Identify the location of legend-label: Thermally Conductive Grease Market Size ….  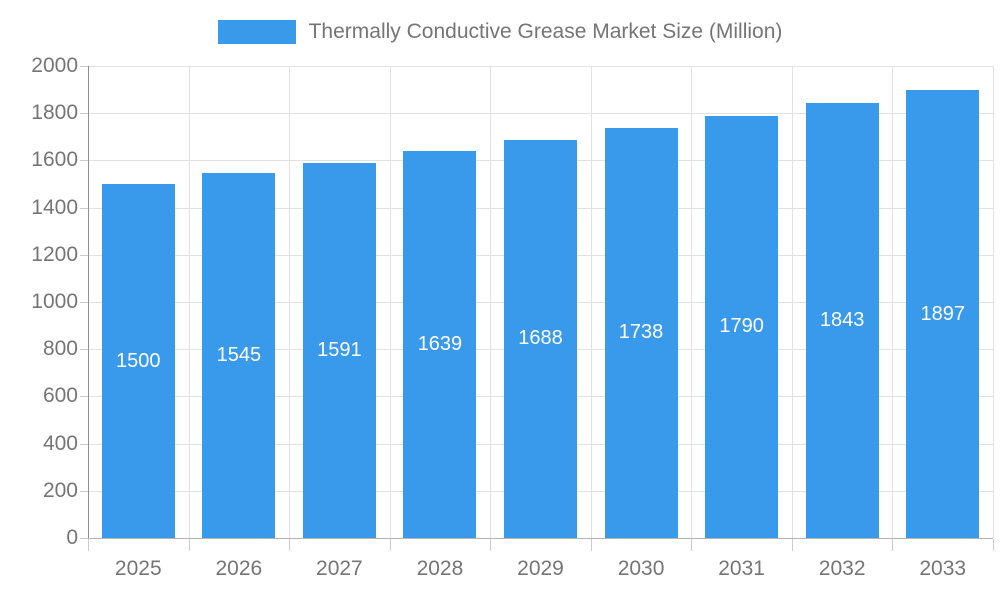
(545, 31).